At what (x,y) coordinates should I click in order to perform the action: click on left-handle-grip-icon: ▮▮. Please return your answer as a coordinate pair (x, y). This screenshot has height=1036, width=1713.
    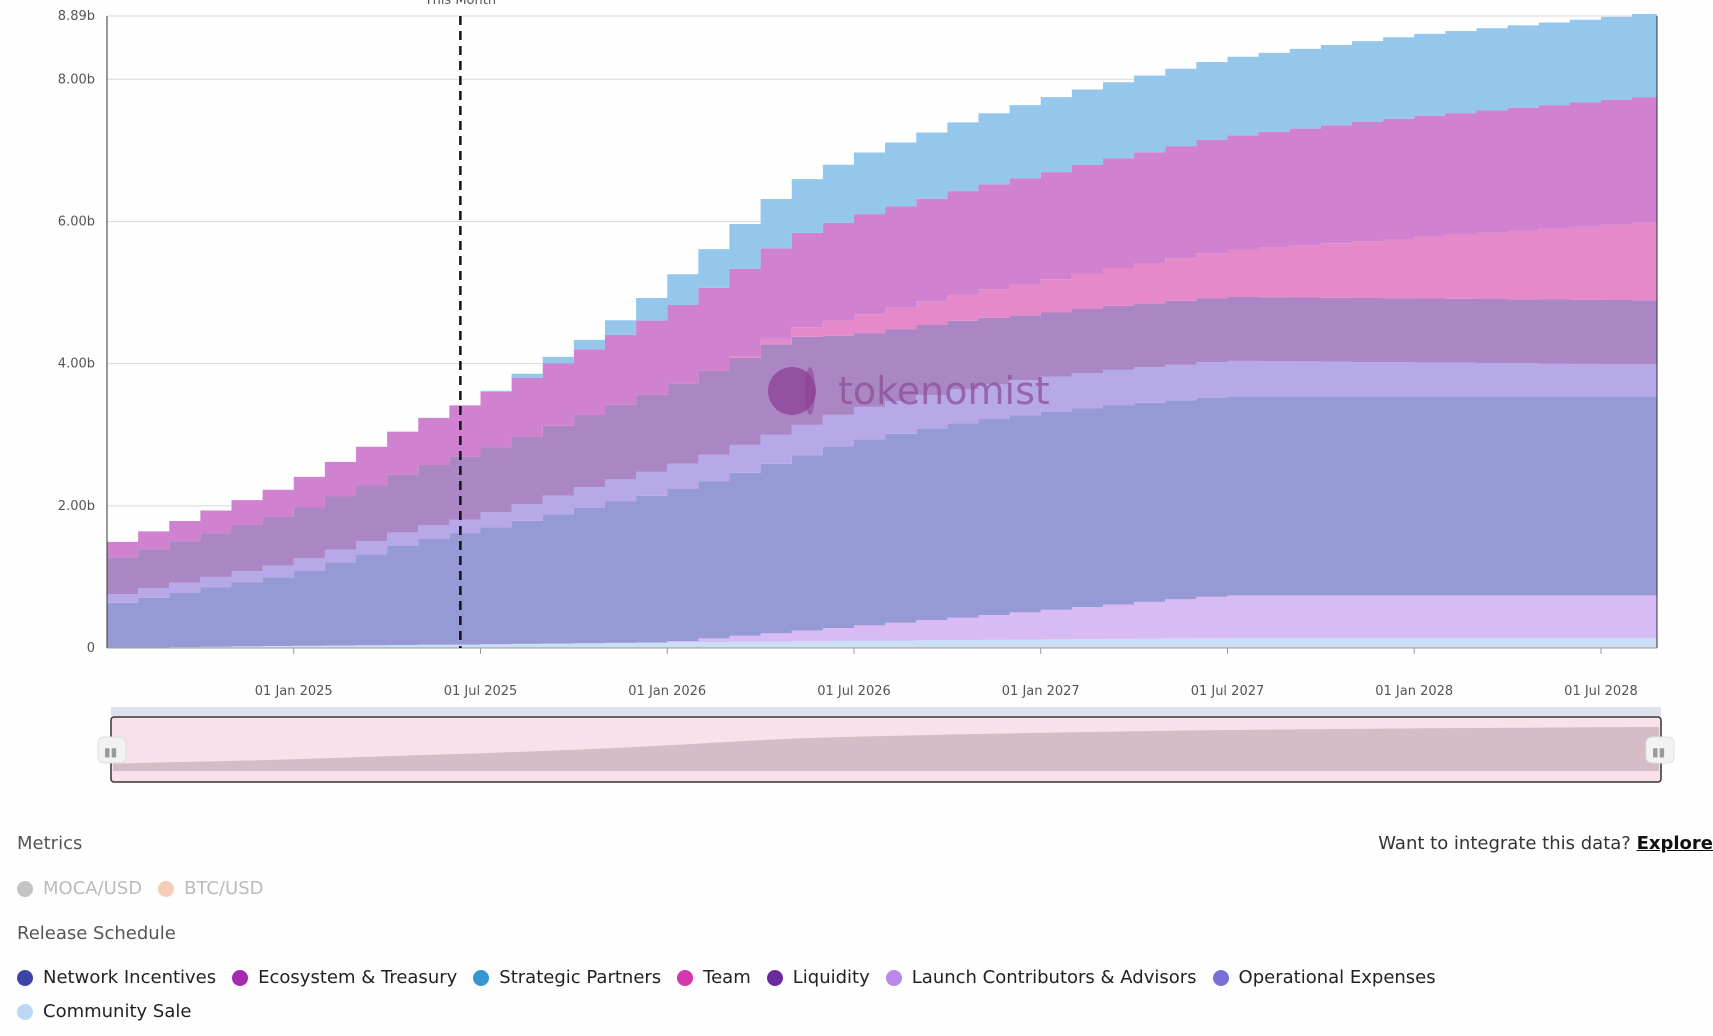
    Looking at the image, I should click on (110, 752).